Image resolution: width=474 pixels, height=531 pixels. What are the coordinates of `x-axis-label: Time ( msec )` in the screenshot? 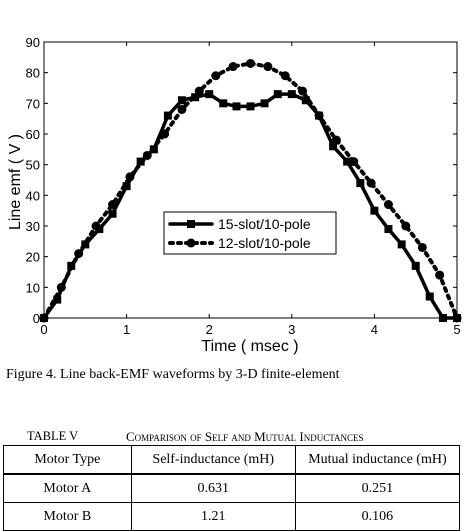 It's located at (249, 346).